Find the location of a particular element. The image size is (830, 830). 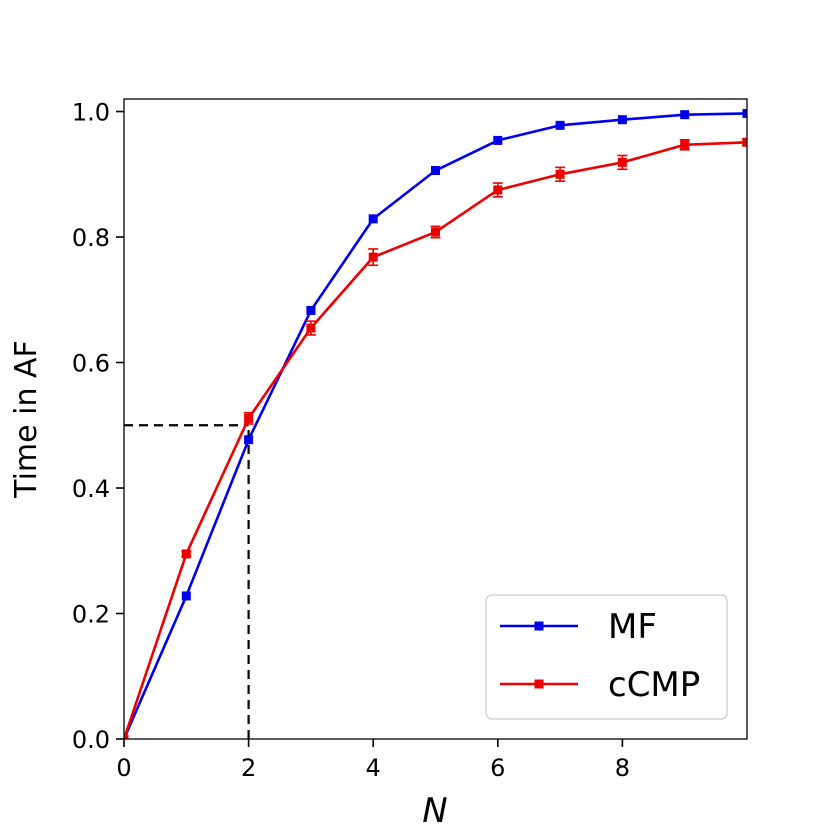

legend-entry-mf: MF is located at coordinates (578, 627).